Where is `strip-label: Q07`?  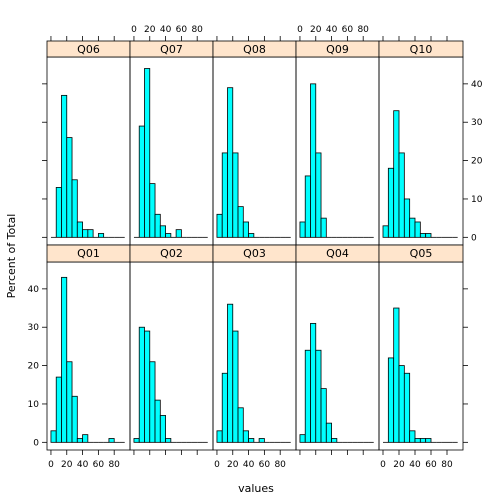
strip-label: Q07 is located at coordinates (171, 49).